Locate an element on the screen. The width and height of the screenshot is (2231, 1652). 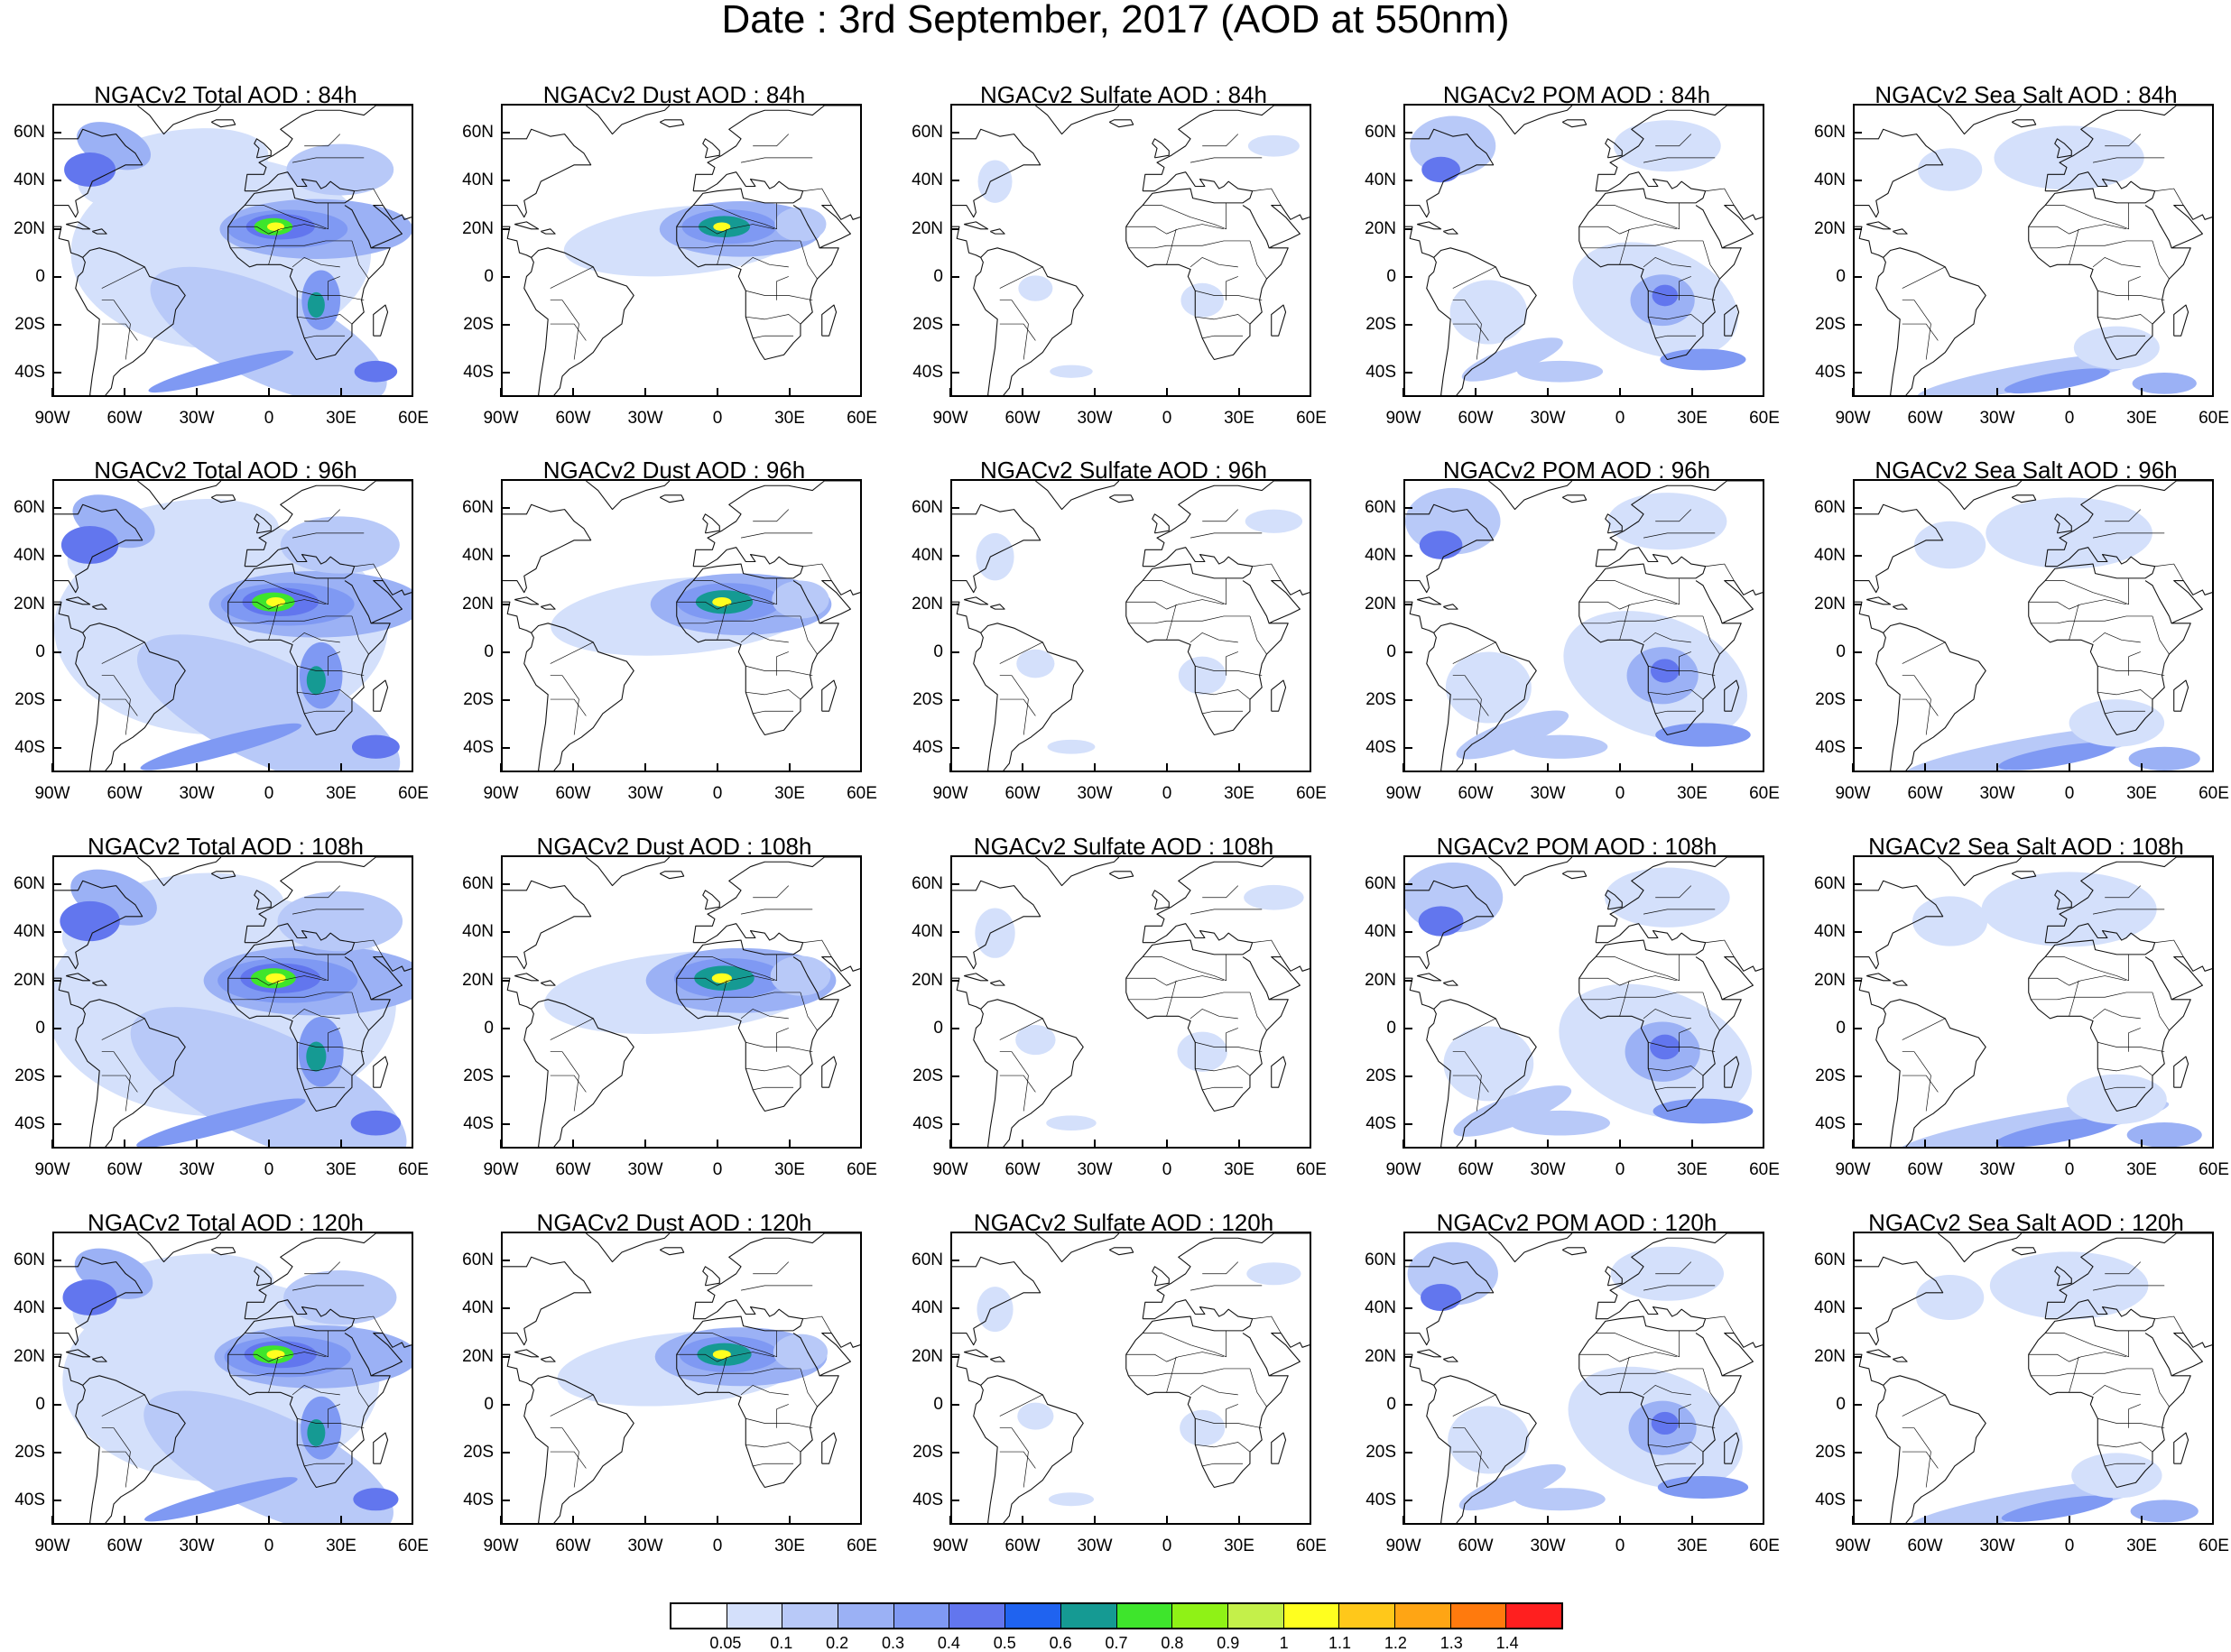
colorbar-label: 0.6 is located at coordinates (1060, 1643).